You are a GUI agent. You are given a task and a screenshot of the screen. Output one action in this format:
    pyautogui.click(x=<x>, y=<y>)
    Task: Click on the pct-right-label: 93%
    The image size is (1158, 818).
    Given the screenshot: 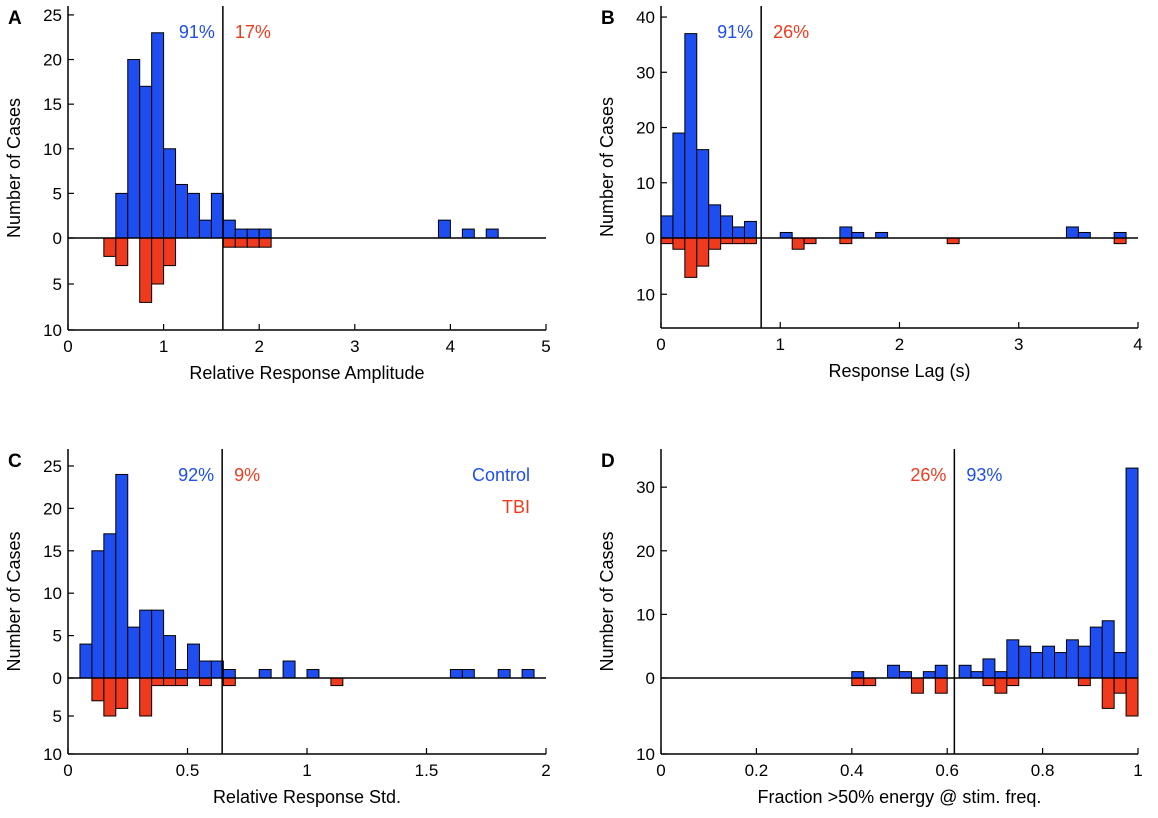 What is the action you would take?
    pyautogui.click(x=984, y=475)
    